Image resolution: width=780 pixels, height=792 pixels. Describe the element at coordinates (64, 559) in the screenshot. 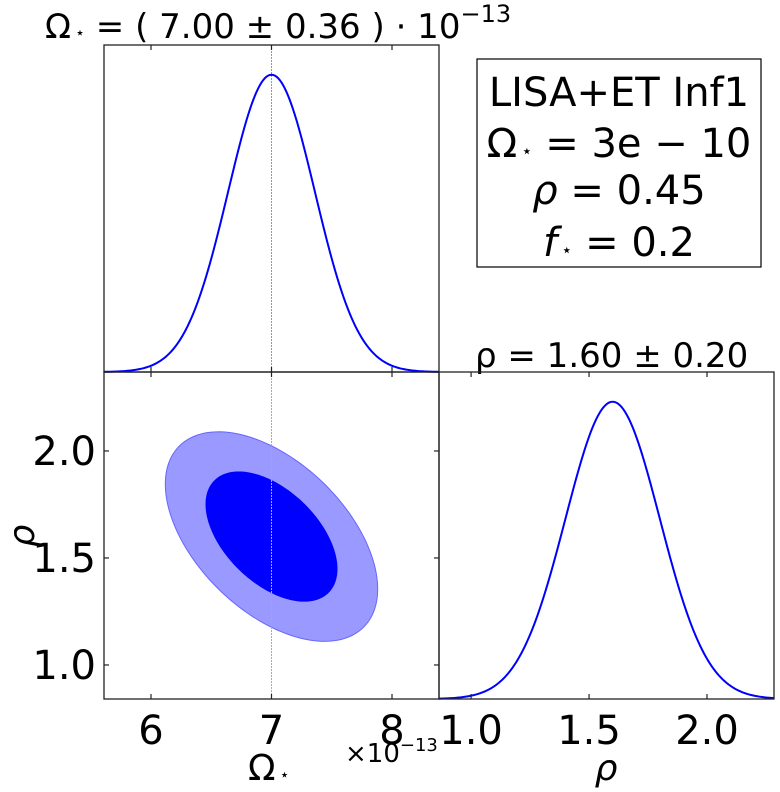

I see `y-tick-label-rho: 1.5` at that location.